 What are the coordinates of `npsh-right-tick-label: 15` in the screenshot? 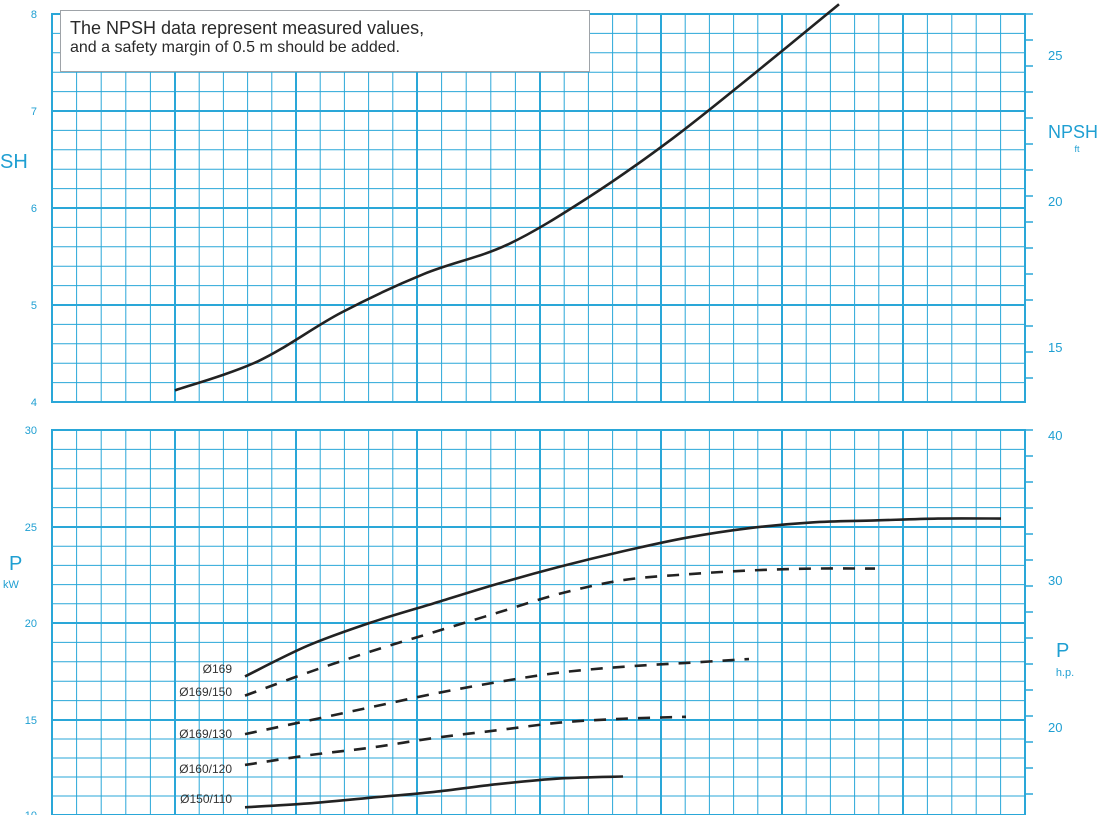 It's located at (1055, 347).